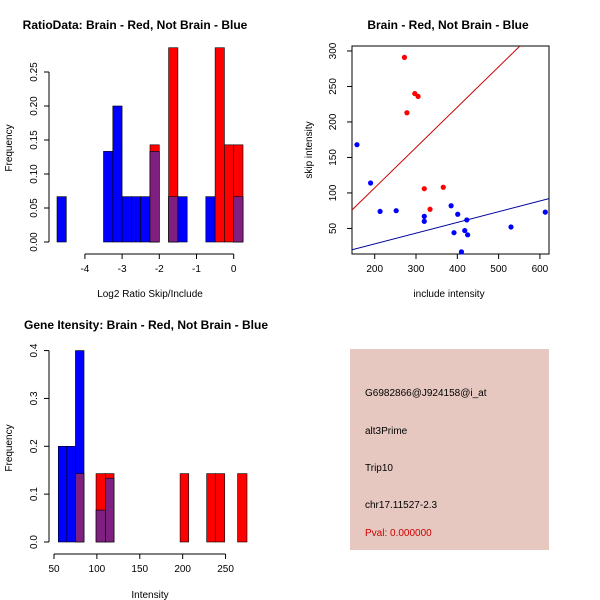 The image size is (600, 600). Describe the element at coordinates (234, 269) in the screenshot. I see `ratio-x-tick-label: 0` at that location.